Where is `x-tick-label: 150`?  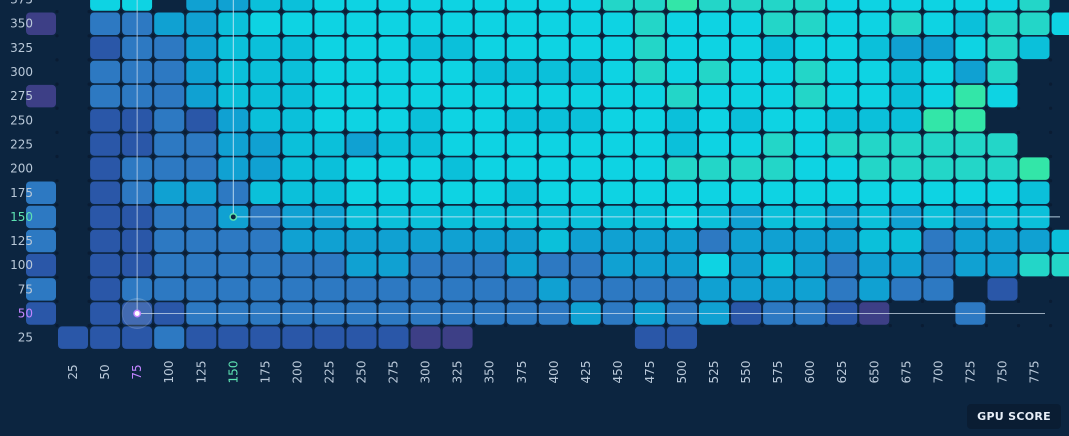
x-tick-label: 150 is located at coordinates (233, 372).